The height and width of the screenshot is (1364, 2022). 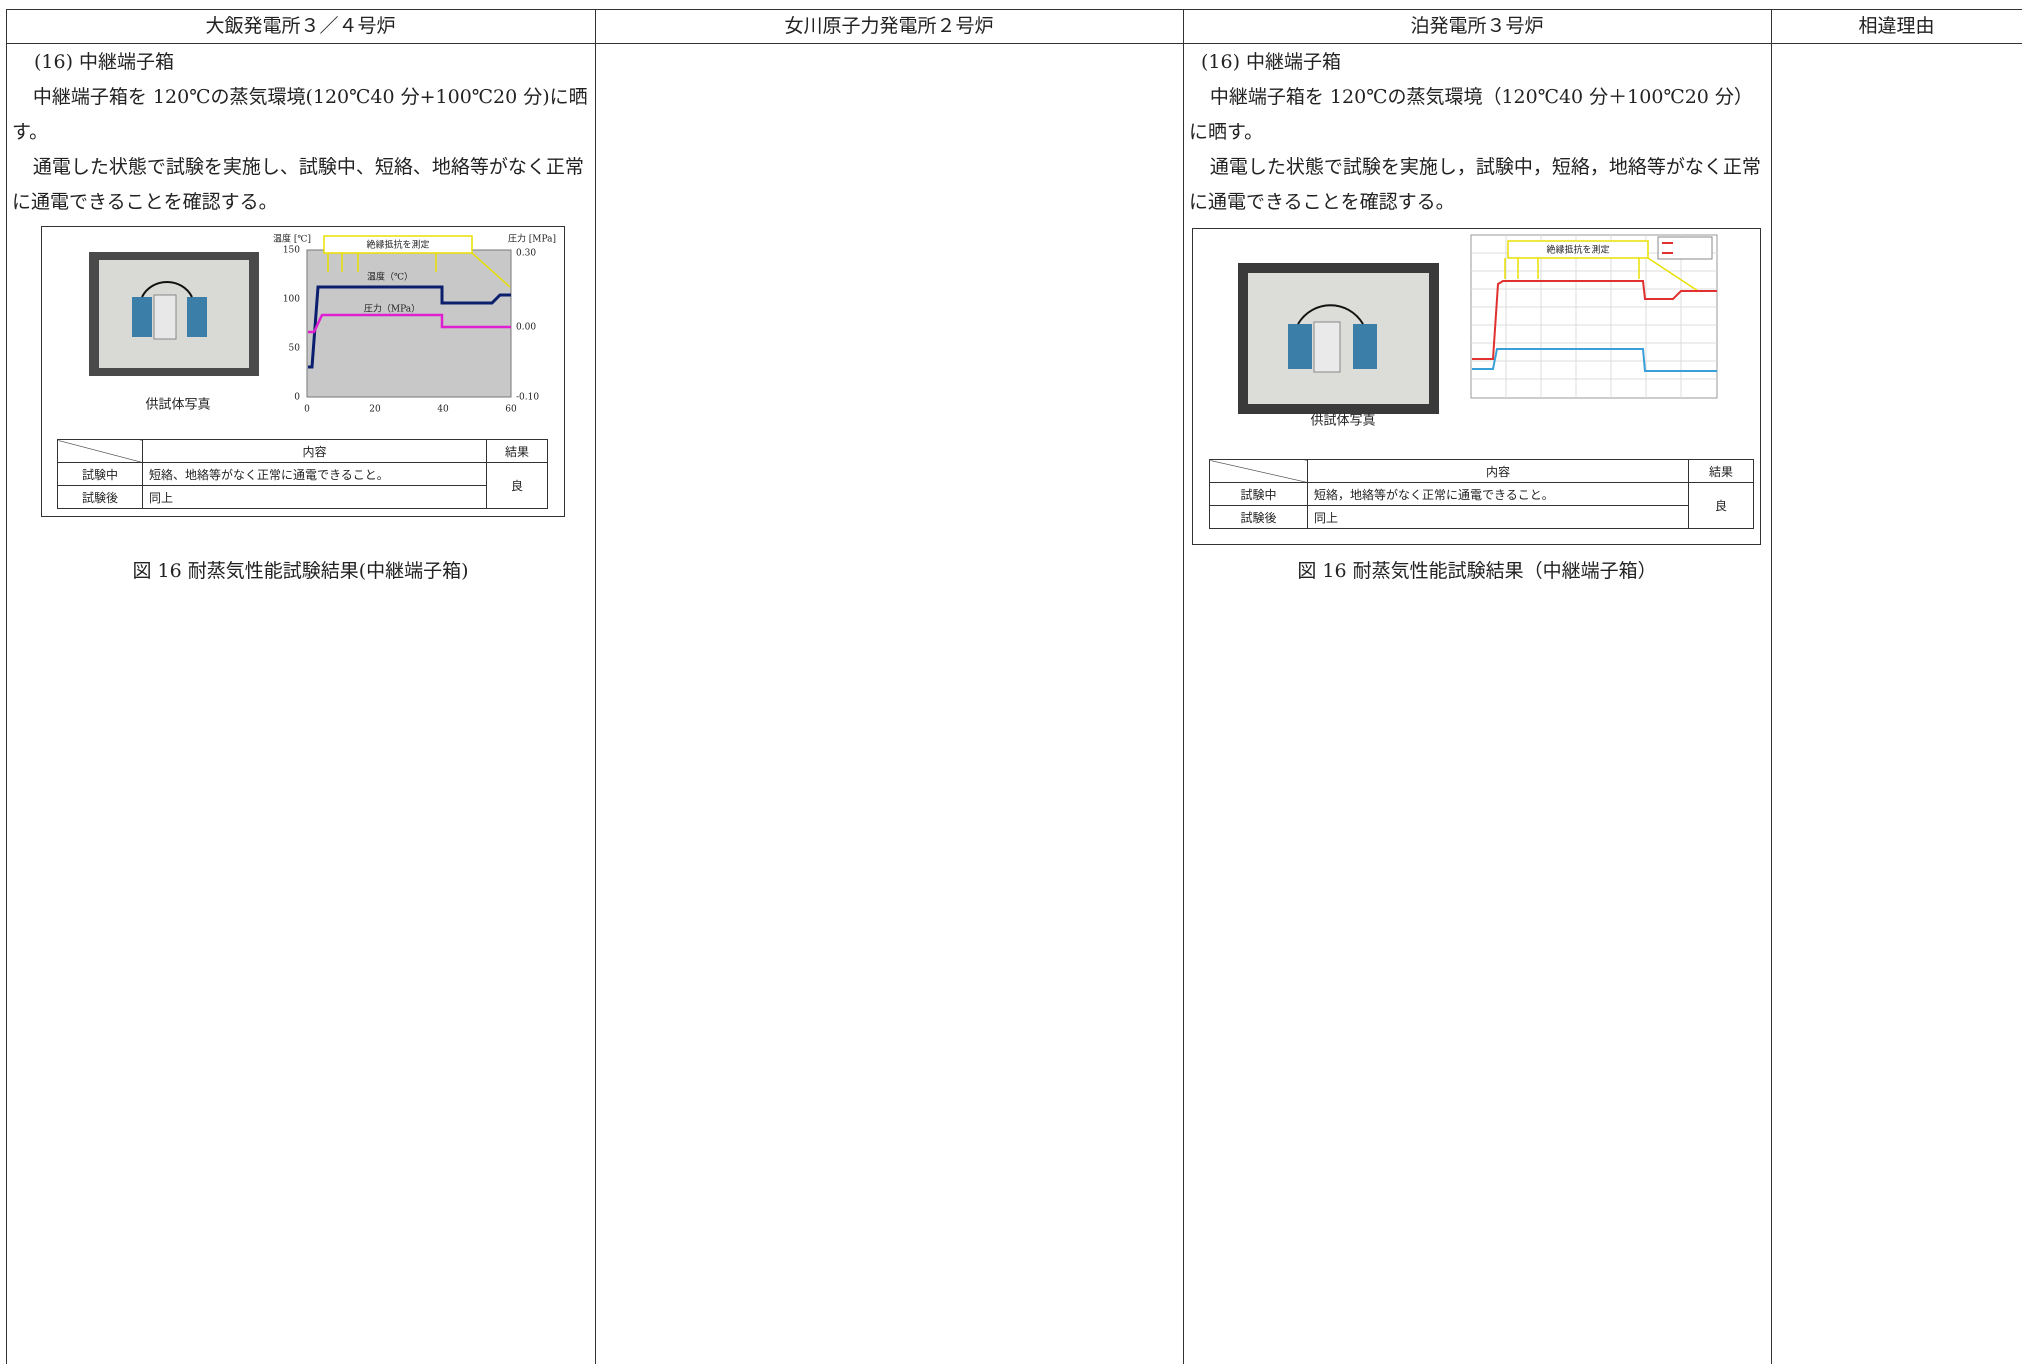 I want to click on tick-label: -0.10, so click(x=527, y=398).